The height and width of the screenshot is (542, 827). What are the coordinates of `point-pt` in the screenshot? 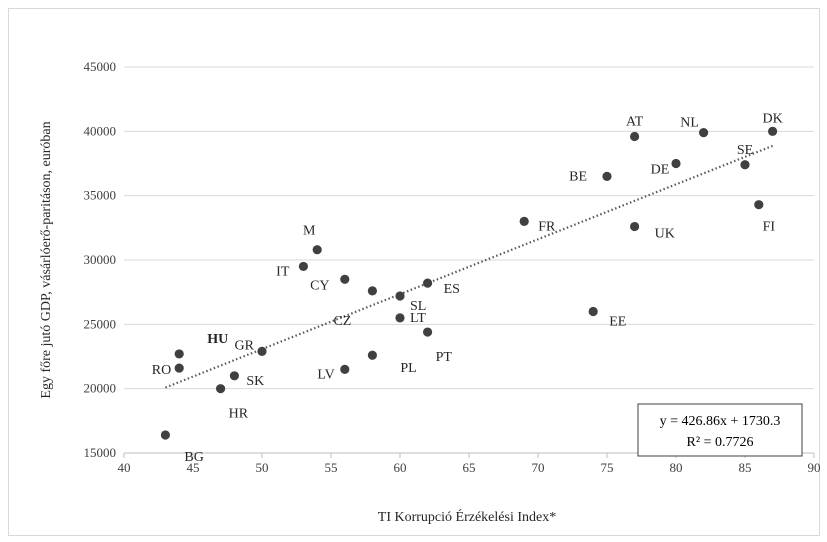 It's located at (428, 332).